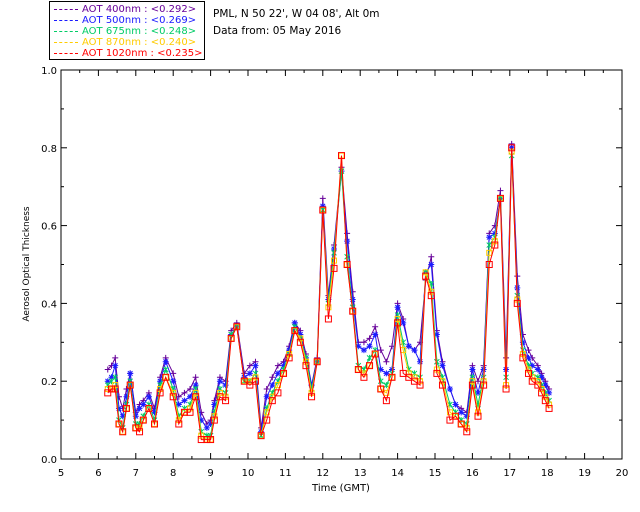 Image resolution: width=640 pixels, height=512 pixels. Describe the element at coordinates (277, 31) in the screenshot. I see `data-date: Data from: 05 May 2016` at that location.